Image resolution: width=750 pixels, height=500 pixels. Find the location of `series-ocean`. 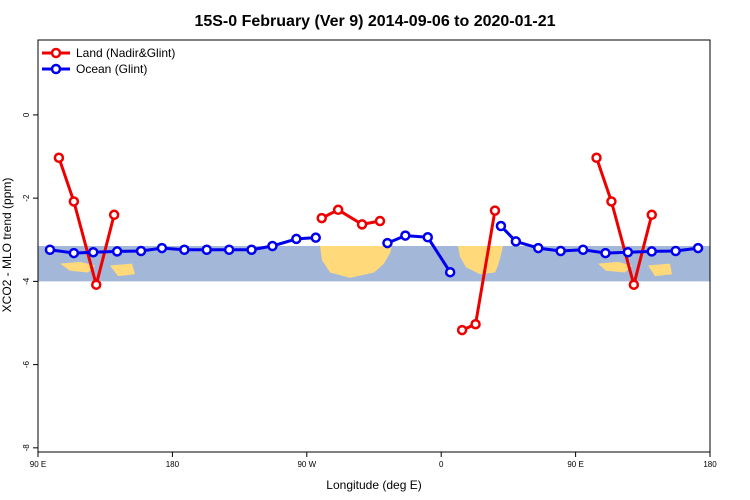

series-ocean is located at coordinates (374, 249).